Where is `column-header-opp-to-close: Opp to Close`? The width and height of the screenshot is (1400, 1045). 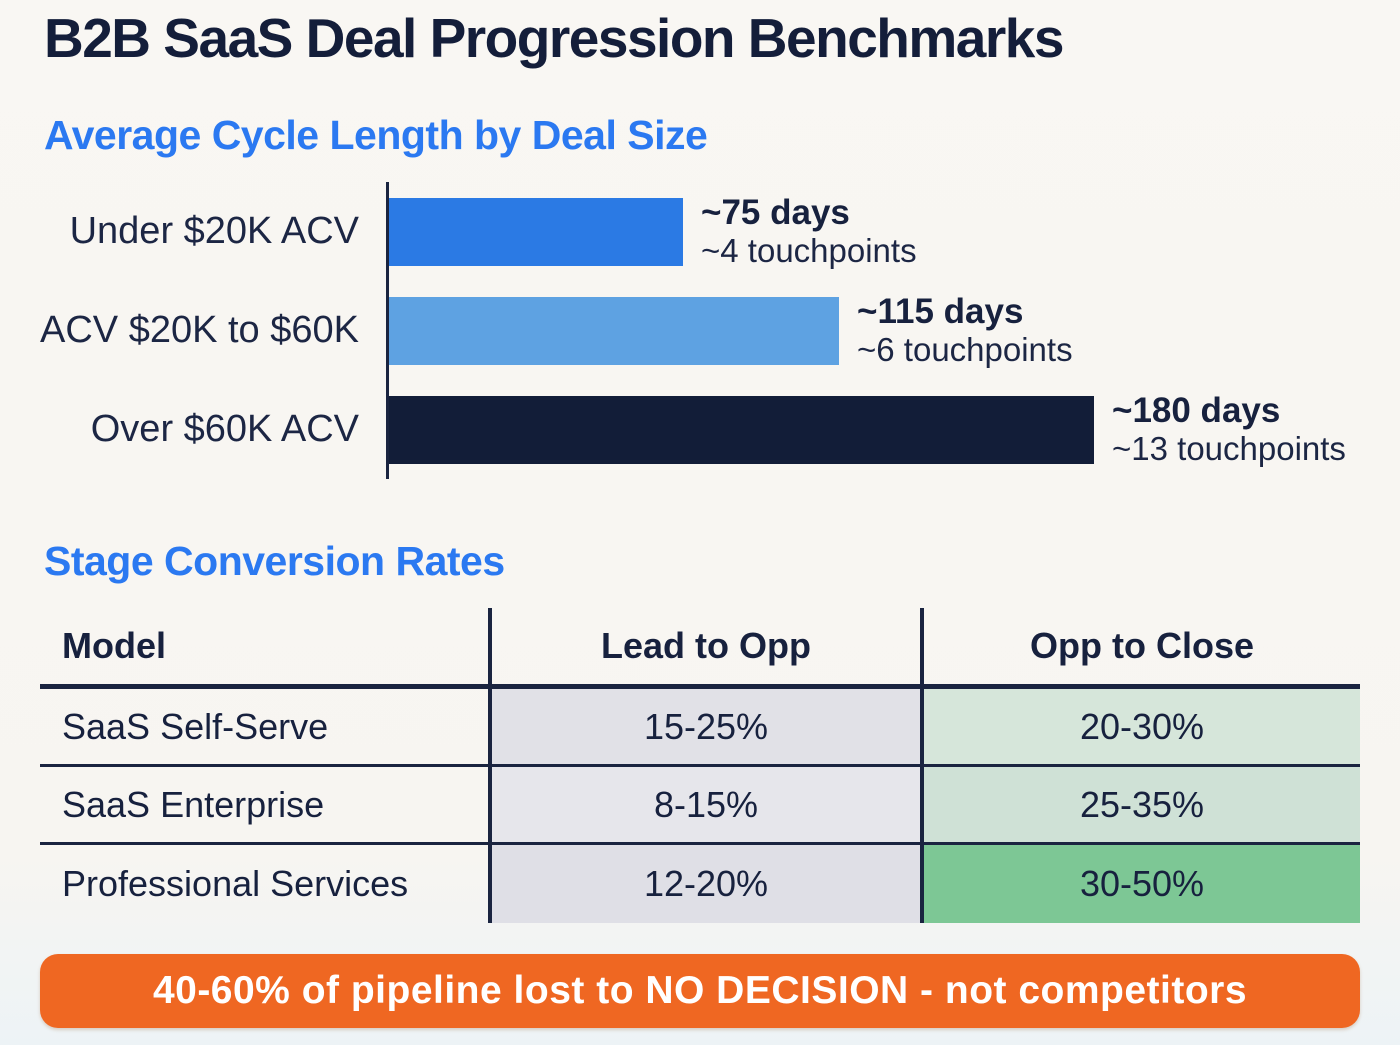 column-header-opp-to-close: Opp to Close is located at coordinates (1140, 646).